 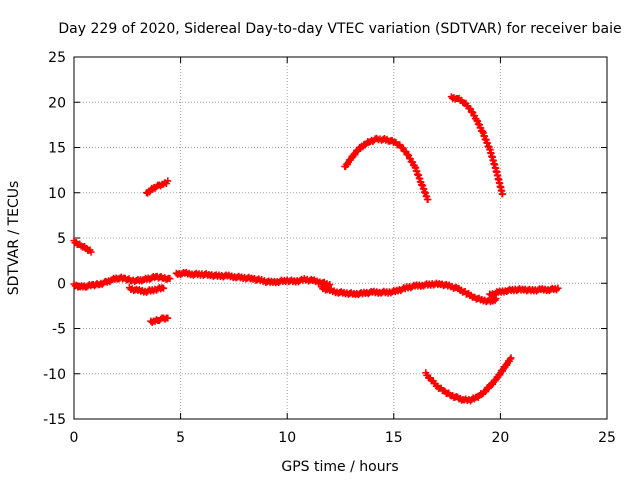 I want to click on x-axis-label: GPS time / hours, so click(x=339, y=467).